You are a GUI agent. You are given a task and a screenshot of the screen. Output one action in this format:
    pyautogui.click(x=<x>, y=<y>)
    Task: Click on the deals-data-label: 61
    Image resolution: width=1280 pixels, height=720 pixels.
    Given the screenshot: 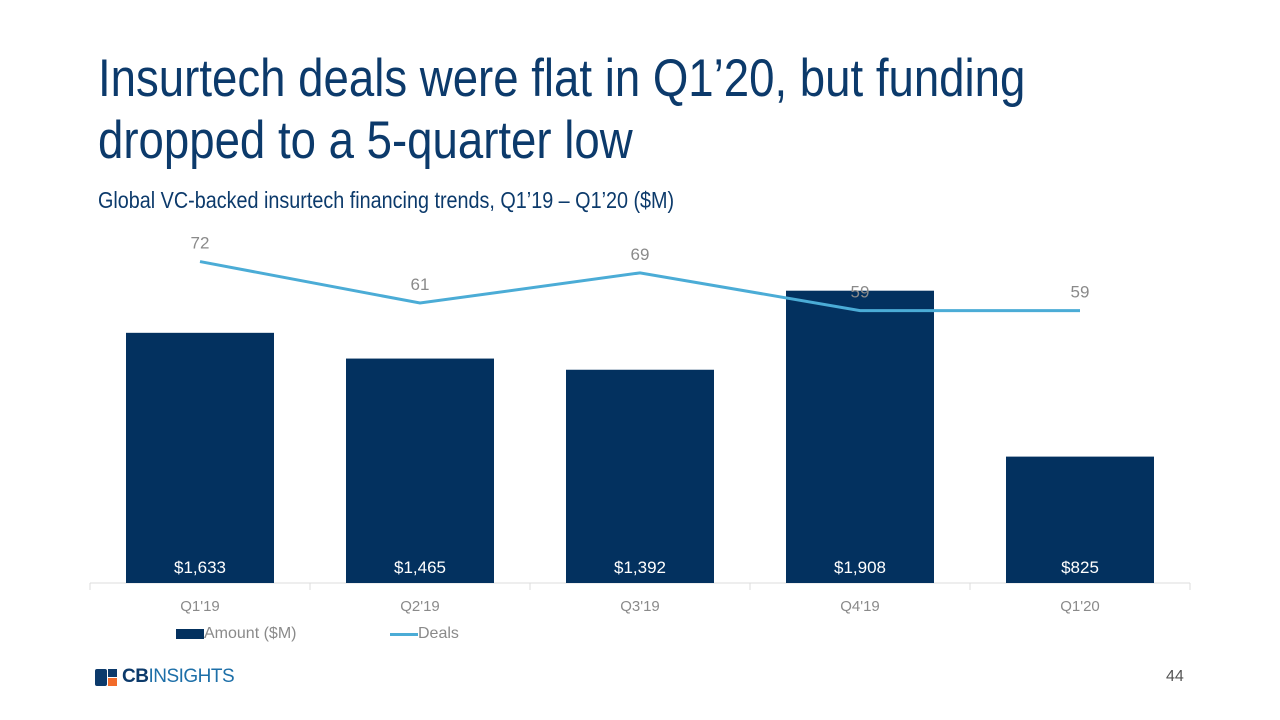 What is the action you would take?
    pyautogui.click(x=420, y=284)
    